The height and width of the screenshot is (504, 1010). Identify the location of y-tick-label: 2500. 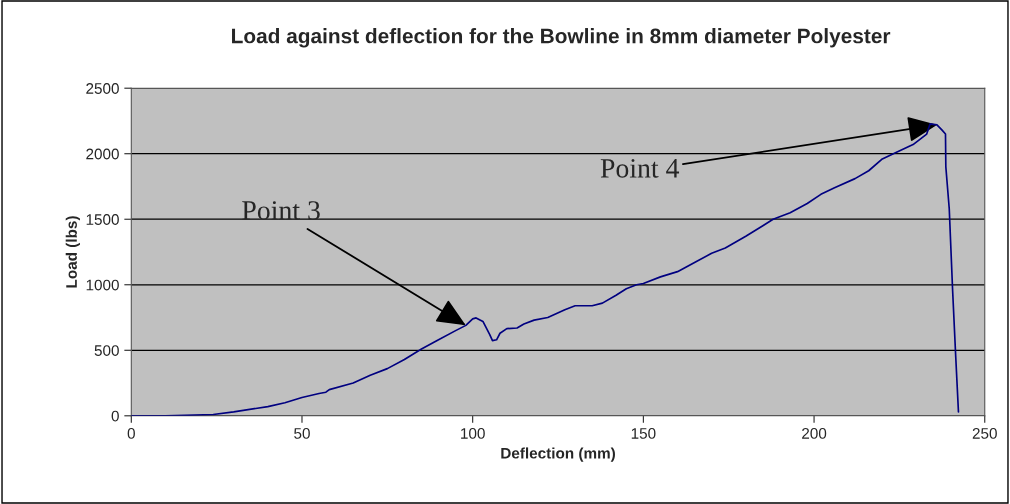
(102, 88).